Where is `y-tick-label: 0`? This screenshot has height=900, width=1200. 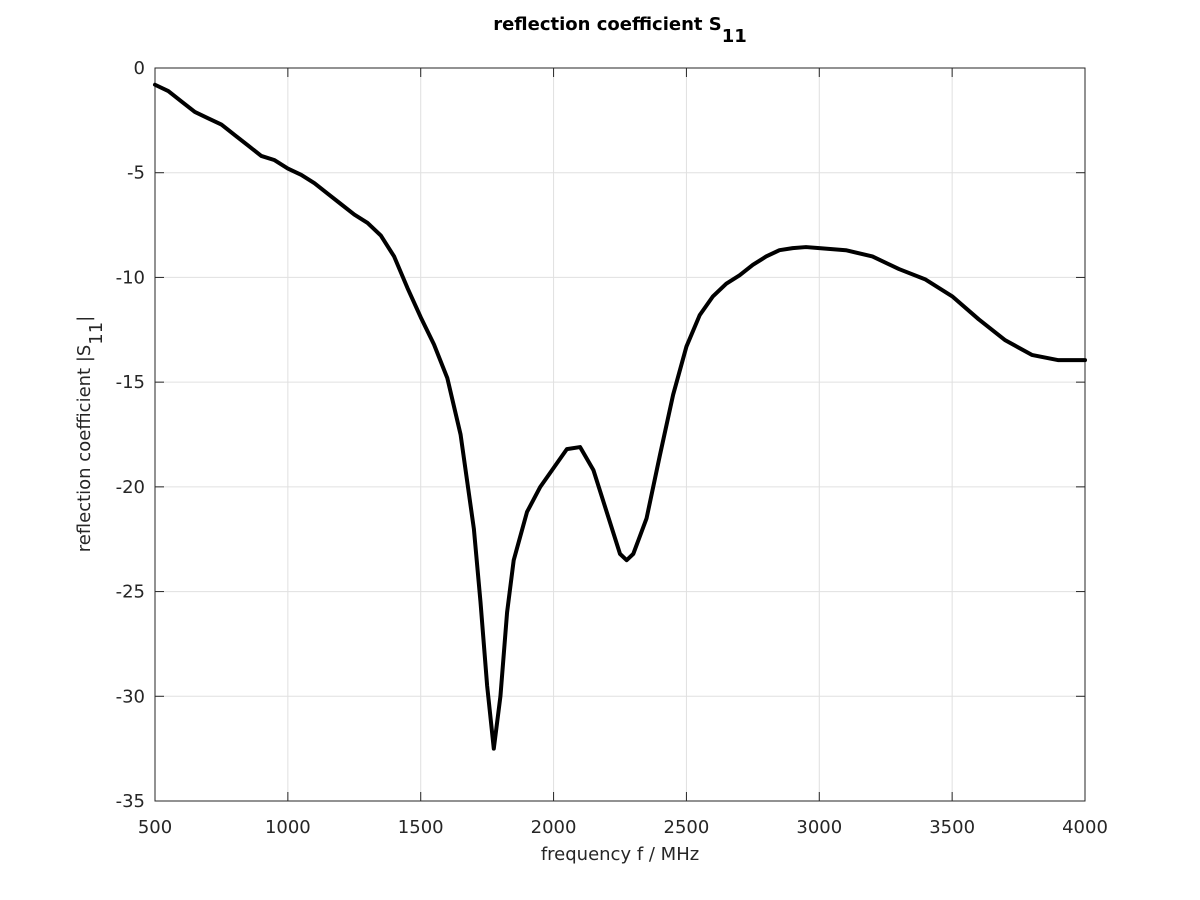
y-tick-label: 0 is located at coordinates (139, 68).